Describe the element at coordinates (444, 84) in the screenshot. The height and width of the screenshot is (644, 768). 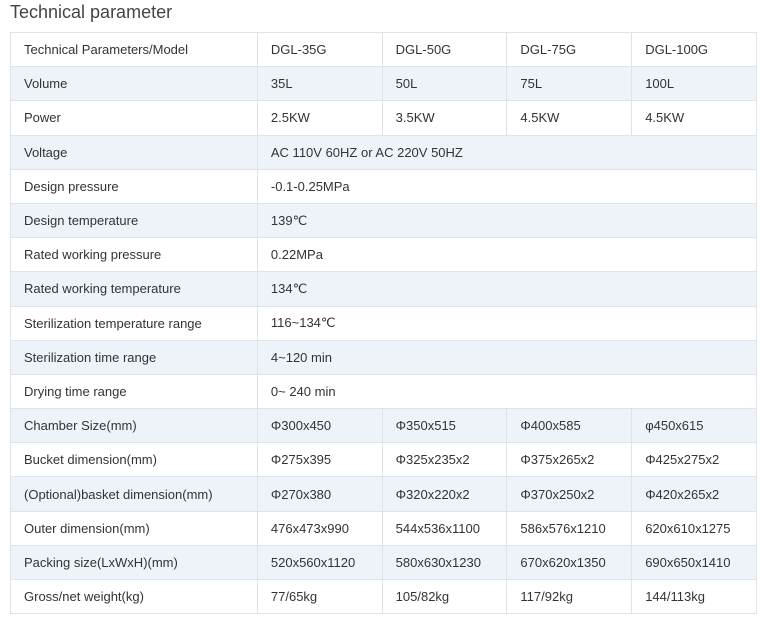
I see `cell-value: 50L` at that location.